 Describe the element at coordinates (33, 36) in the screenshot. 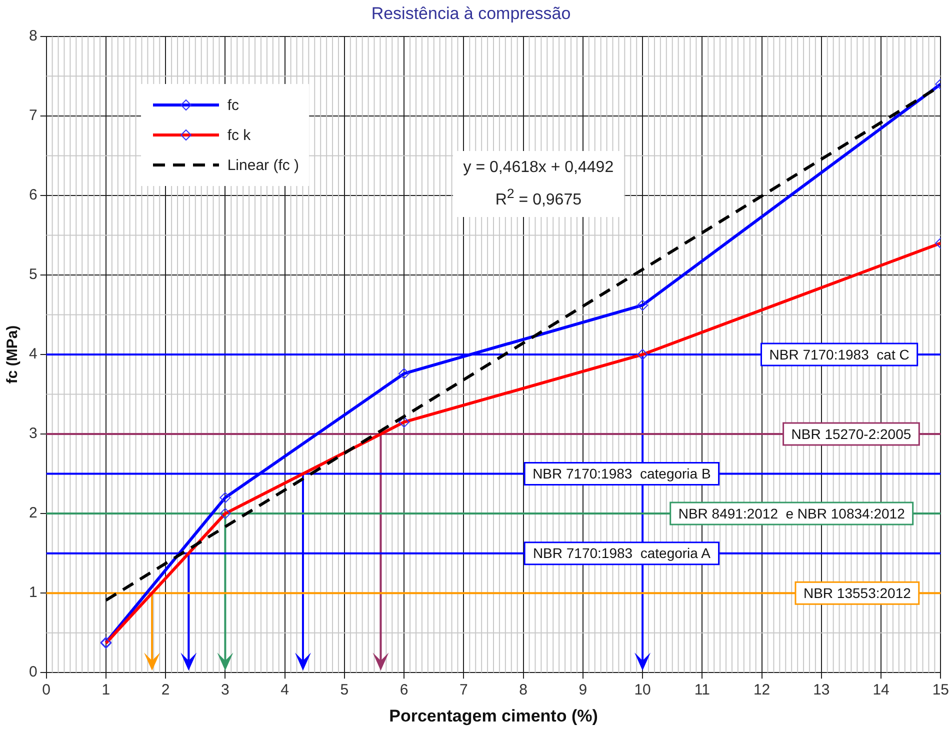

I see `y-tick-label: 8` at that location.